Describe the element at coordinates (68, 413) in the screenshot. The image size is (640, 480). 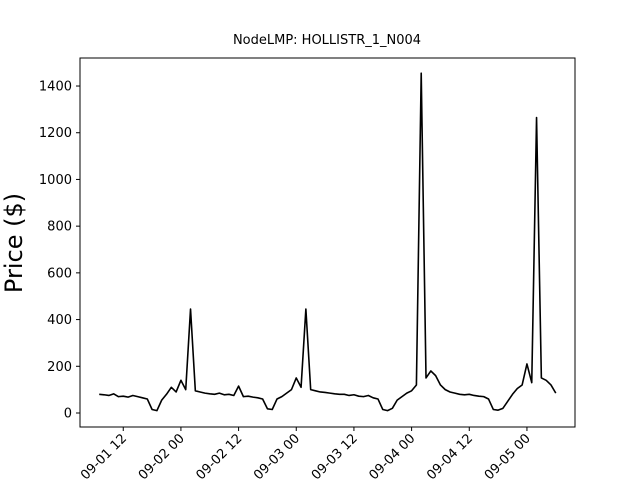
I see `y-tick-label: 0` at that location.